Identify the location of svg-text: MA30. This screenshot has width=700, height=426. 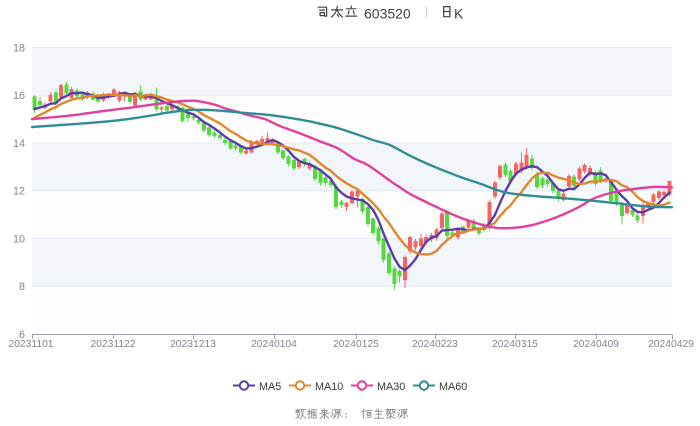
(391, 387).